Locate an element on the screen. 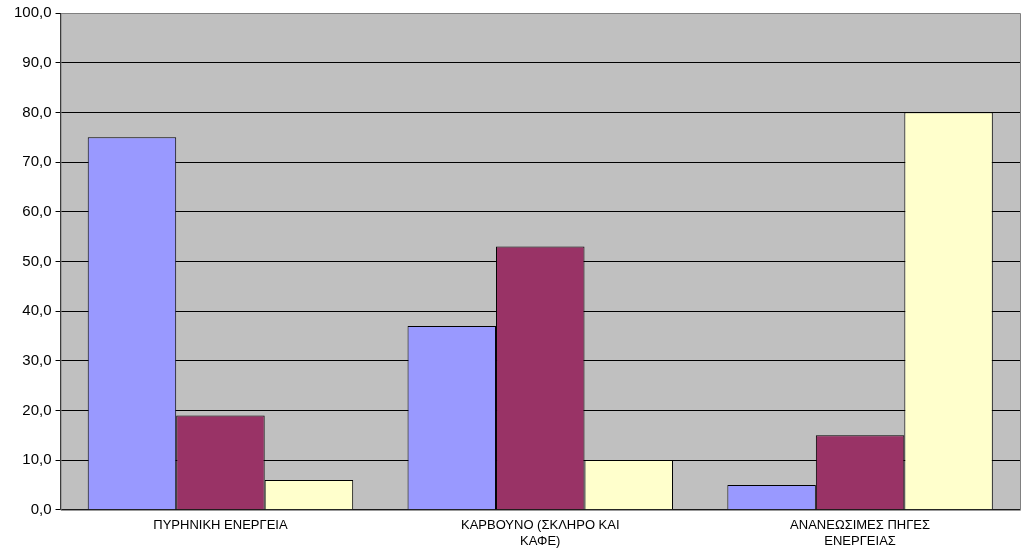  x-tick-label: ΠΥΡΗΝΙΚΗ ΕΝΕΡΓΕΙΑ is located at coordinates (220, 525).